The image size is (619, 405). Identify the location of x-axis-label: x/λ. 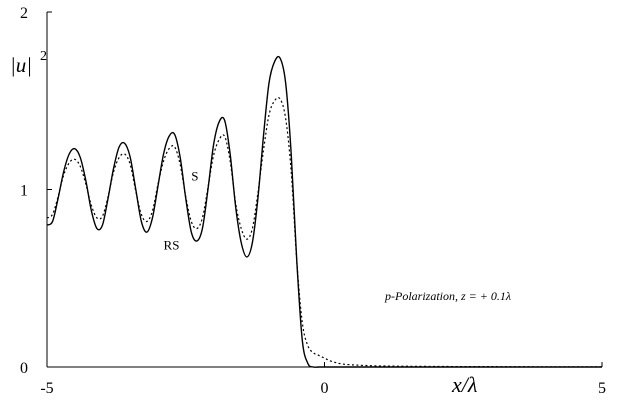
(464, 384).